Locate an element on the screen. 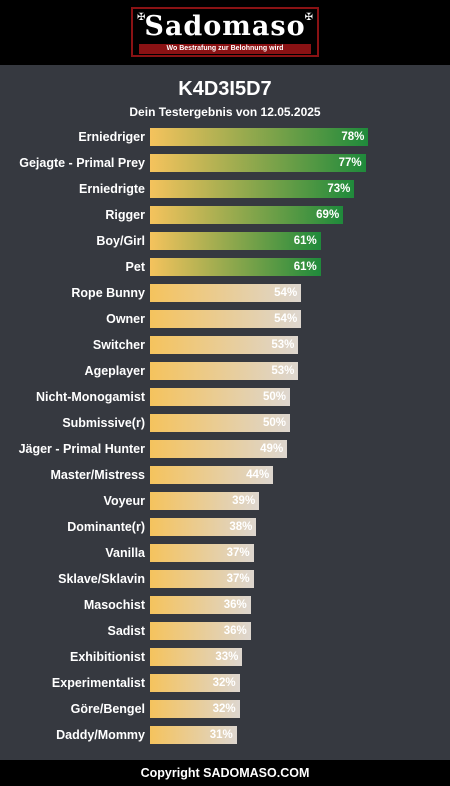 This screenshot has width=450, height=786. category-label: Gejagte - Primal Prey is located at coordinates (82, 163).